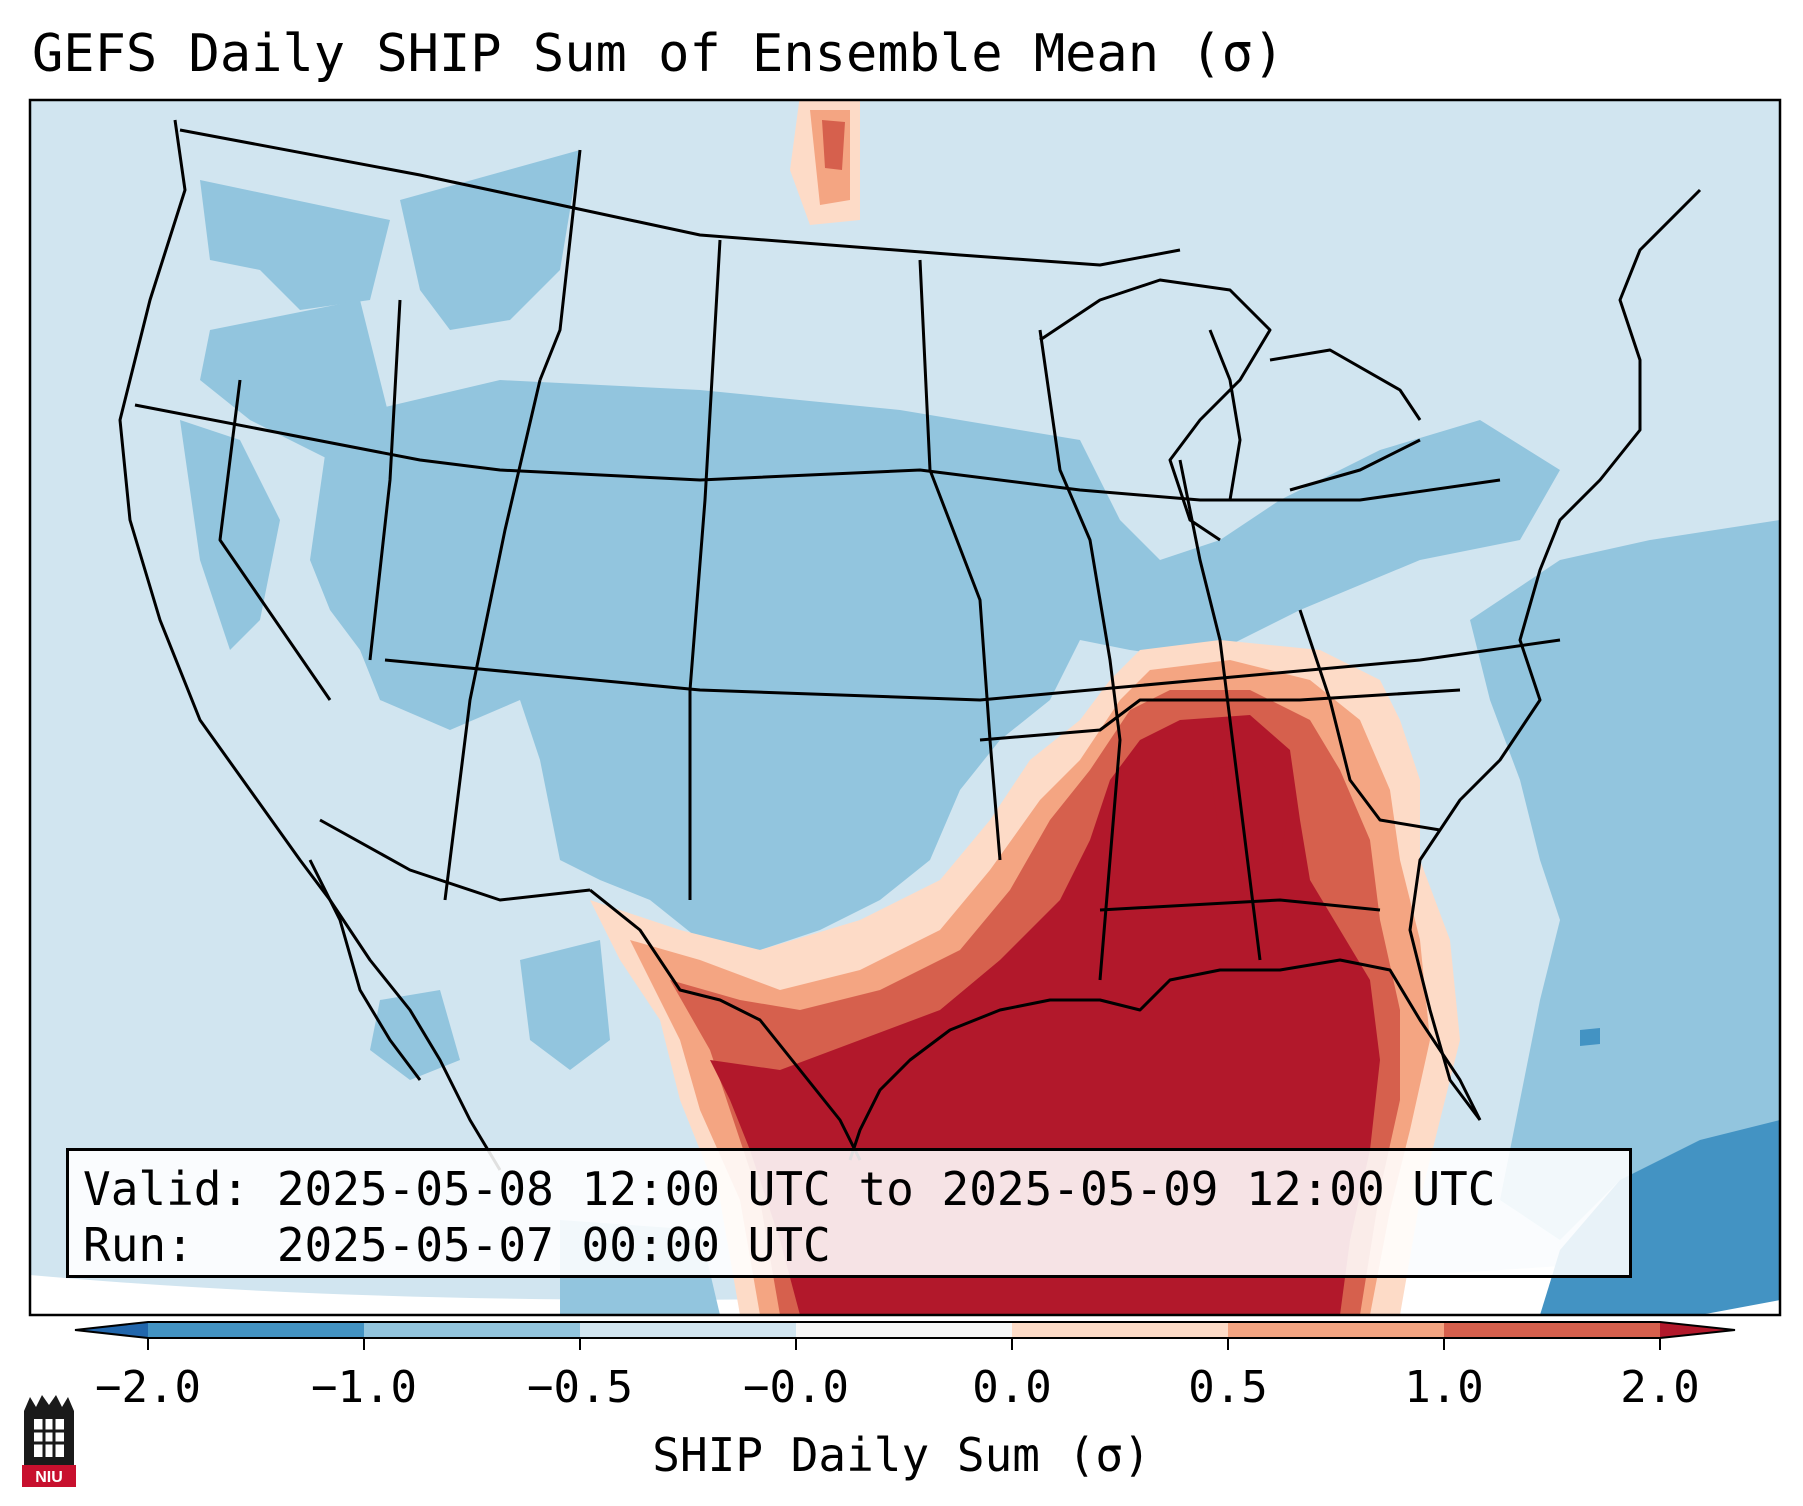 The width and height of the screenshot is (1803, 1506). Describe the element at coordinates (364, 1387) in the screenshot. I see `colorbar-tick: −1.0` at that location.